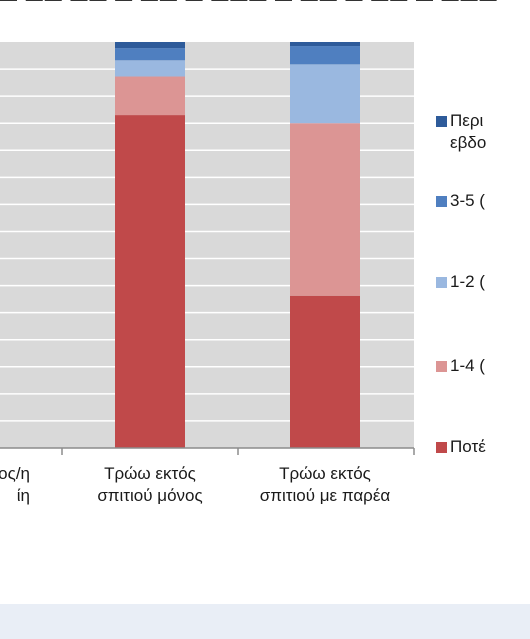  Describe the element at coordinates (15, 484) in the screenshot. I see `x-tick-label: ος/η ίη` at that location.